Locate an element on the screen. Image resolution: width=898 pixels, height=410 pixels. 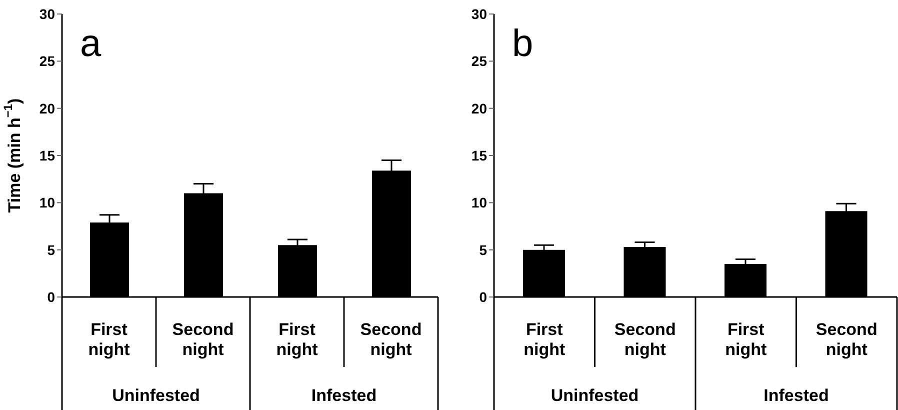
annotation: a is located at coordinates (91, 44).